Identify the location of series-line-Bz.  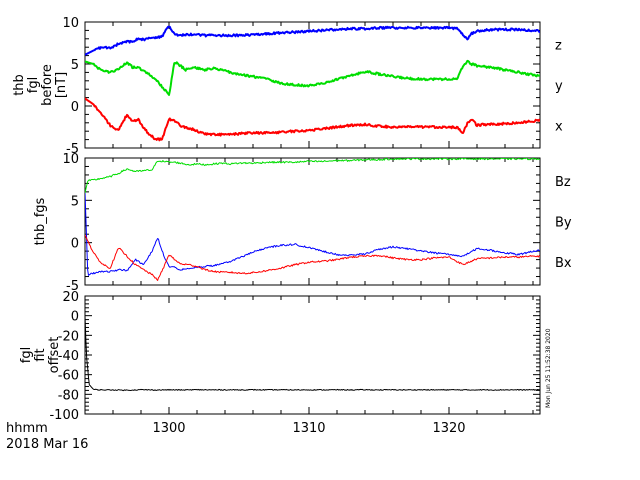
(312, 257).